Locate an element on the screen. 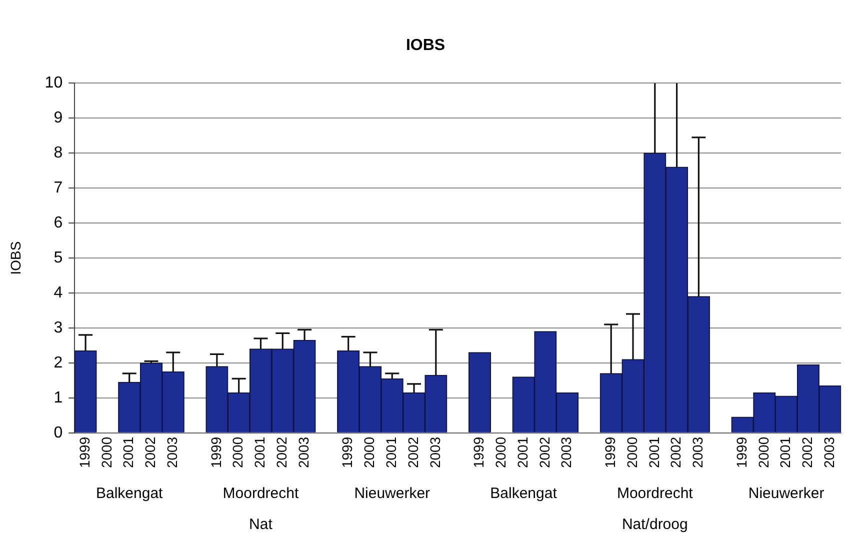 This screenshot has height=540, width=851. y-tick-label: 6 is located at coordinates (58, 223).